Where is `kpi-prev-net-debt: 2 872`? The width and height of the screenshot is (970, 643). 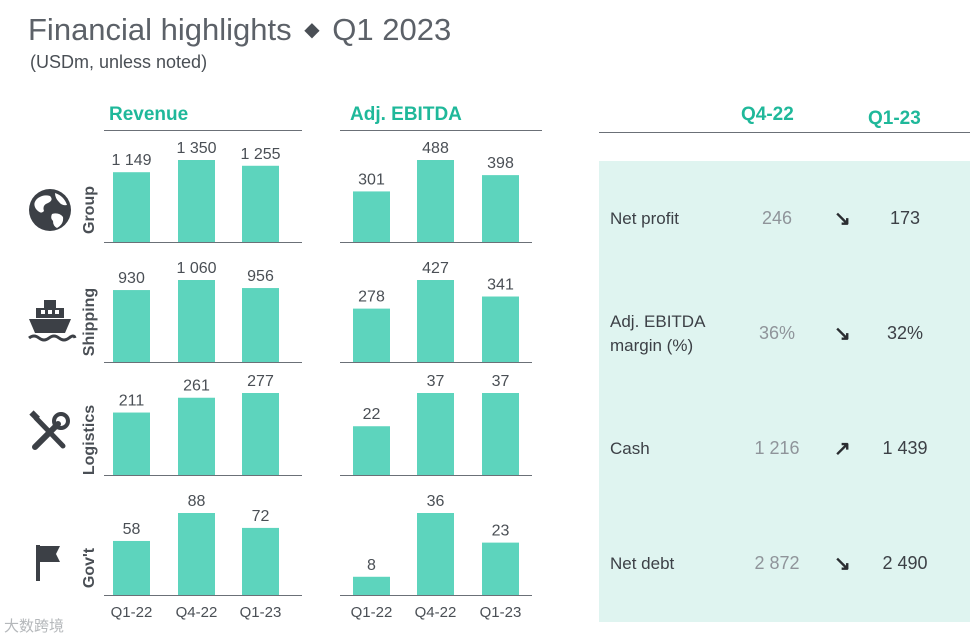 kpi-prev-net-debt: 2 872 is located at coordinates (777, 563).